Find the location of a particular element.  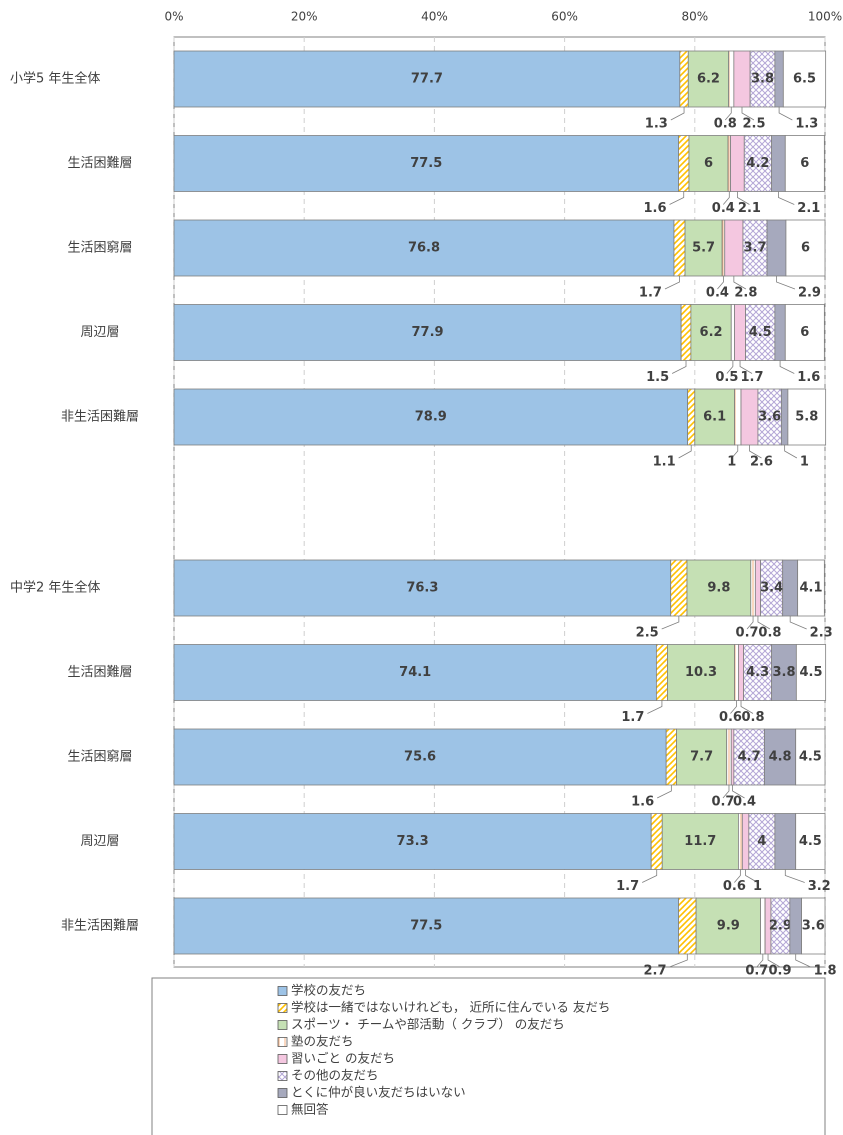

legend-label: 塾の友だち is located at coordinates (322, 1041).